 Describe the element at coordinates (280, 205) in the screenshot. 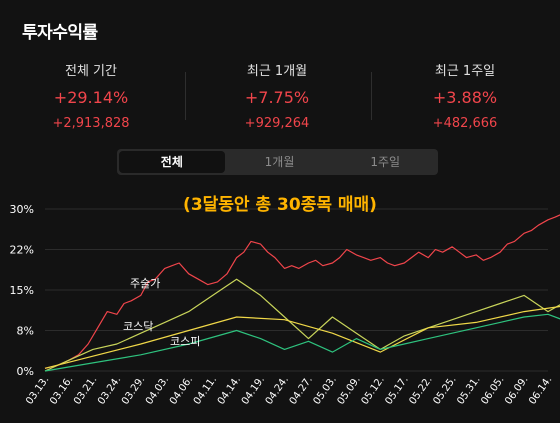

I see `headline-annotation: (3달동안 총 30종목 매매)` at that location.